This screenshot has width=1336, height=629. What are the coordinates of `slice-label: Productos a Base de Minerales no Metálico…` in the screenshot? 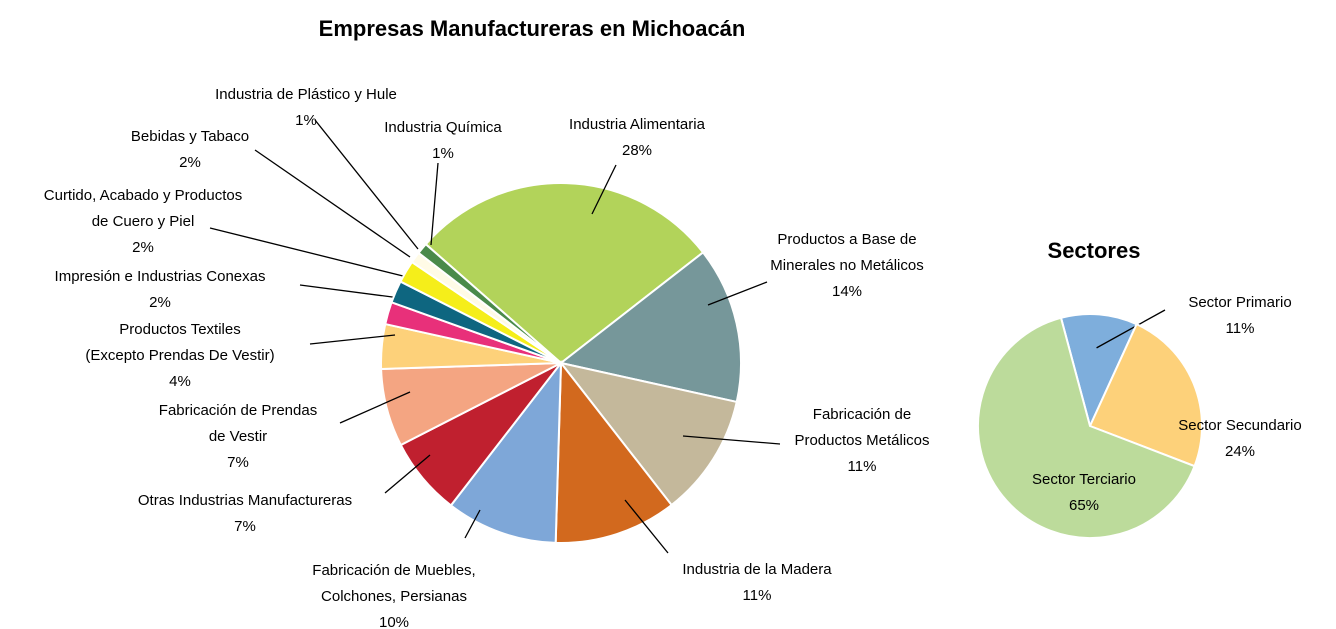 It's located at (846, 252).